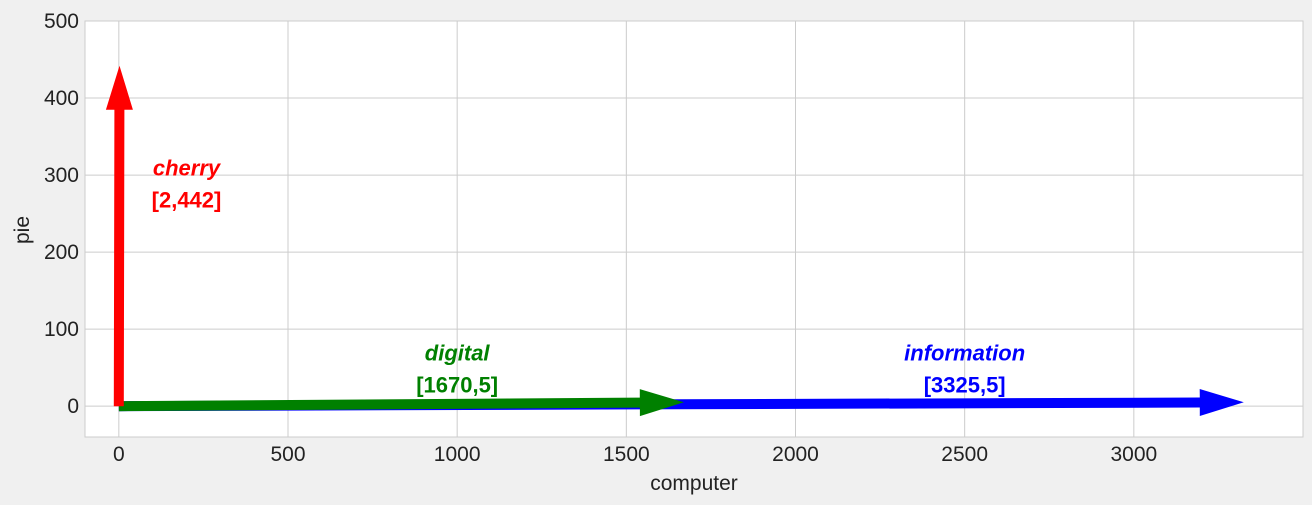 This screenshot has height=505, width=1312. Describe the element at coordinates (61, 98) in the screenshot. I see `y-tick-label: 400` at that location.